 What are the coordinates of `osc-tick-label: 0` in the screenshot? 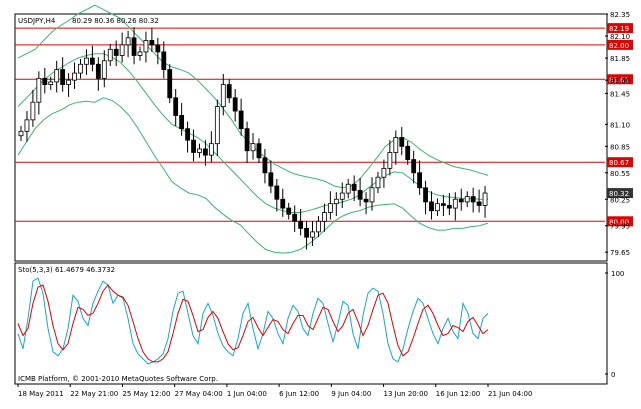 It's located at (613, 375).